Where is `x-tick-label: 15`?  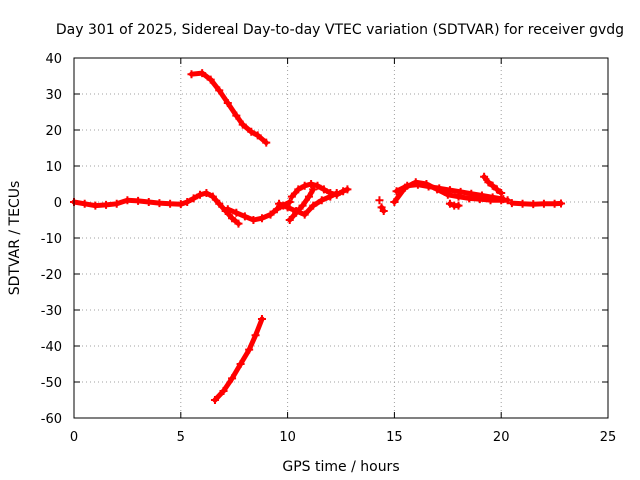
x-tick-label: 15 is located at coordinates (394, 437).